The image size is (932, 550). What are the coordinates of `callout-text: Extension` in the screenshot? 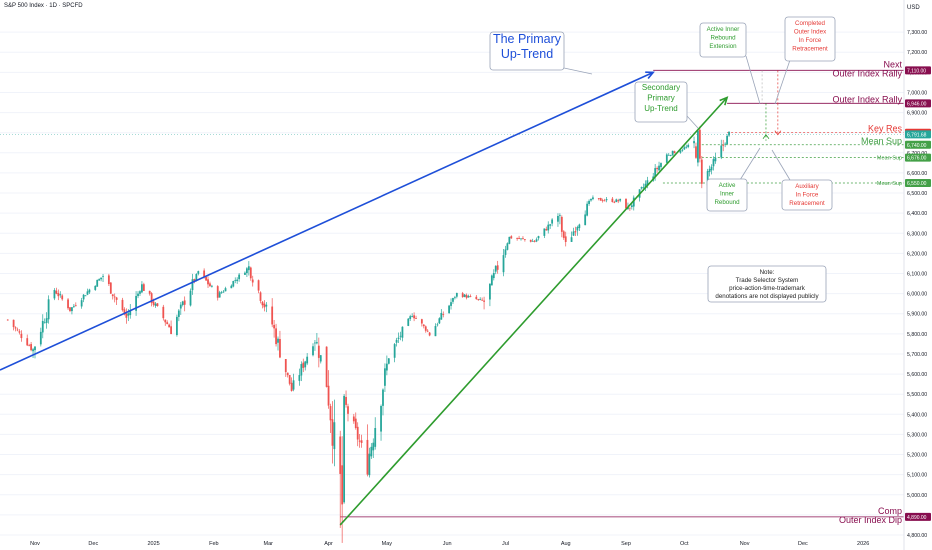 It's located at (723, 46).